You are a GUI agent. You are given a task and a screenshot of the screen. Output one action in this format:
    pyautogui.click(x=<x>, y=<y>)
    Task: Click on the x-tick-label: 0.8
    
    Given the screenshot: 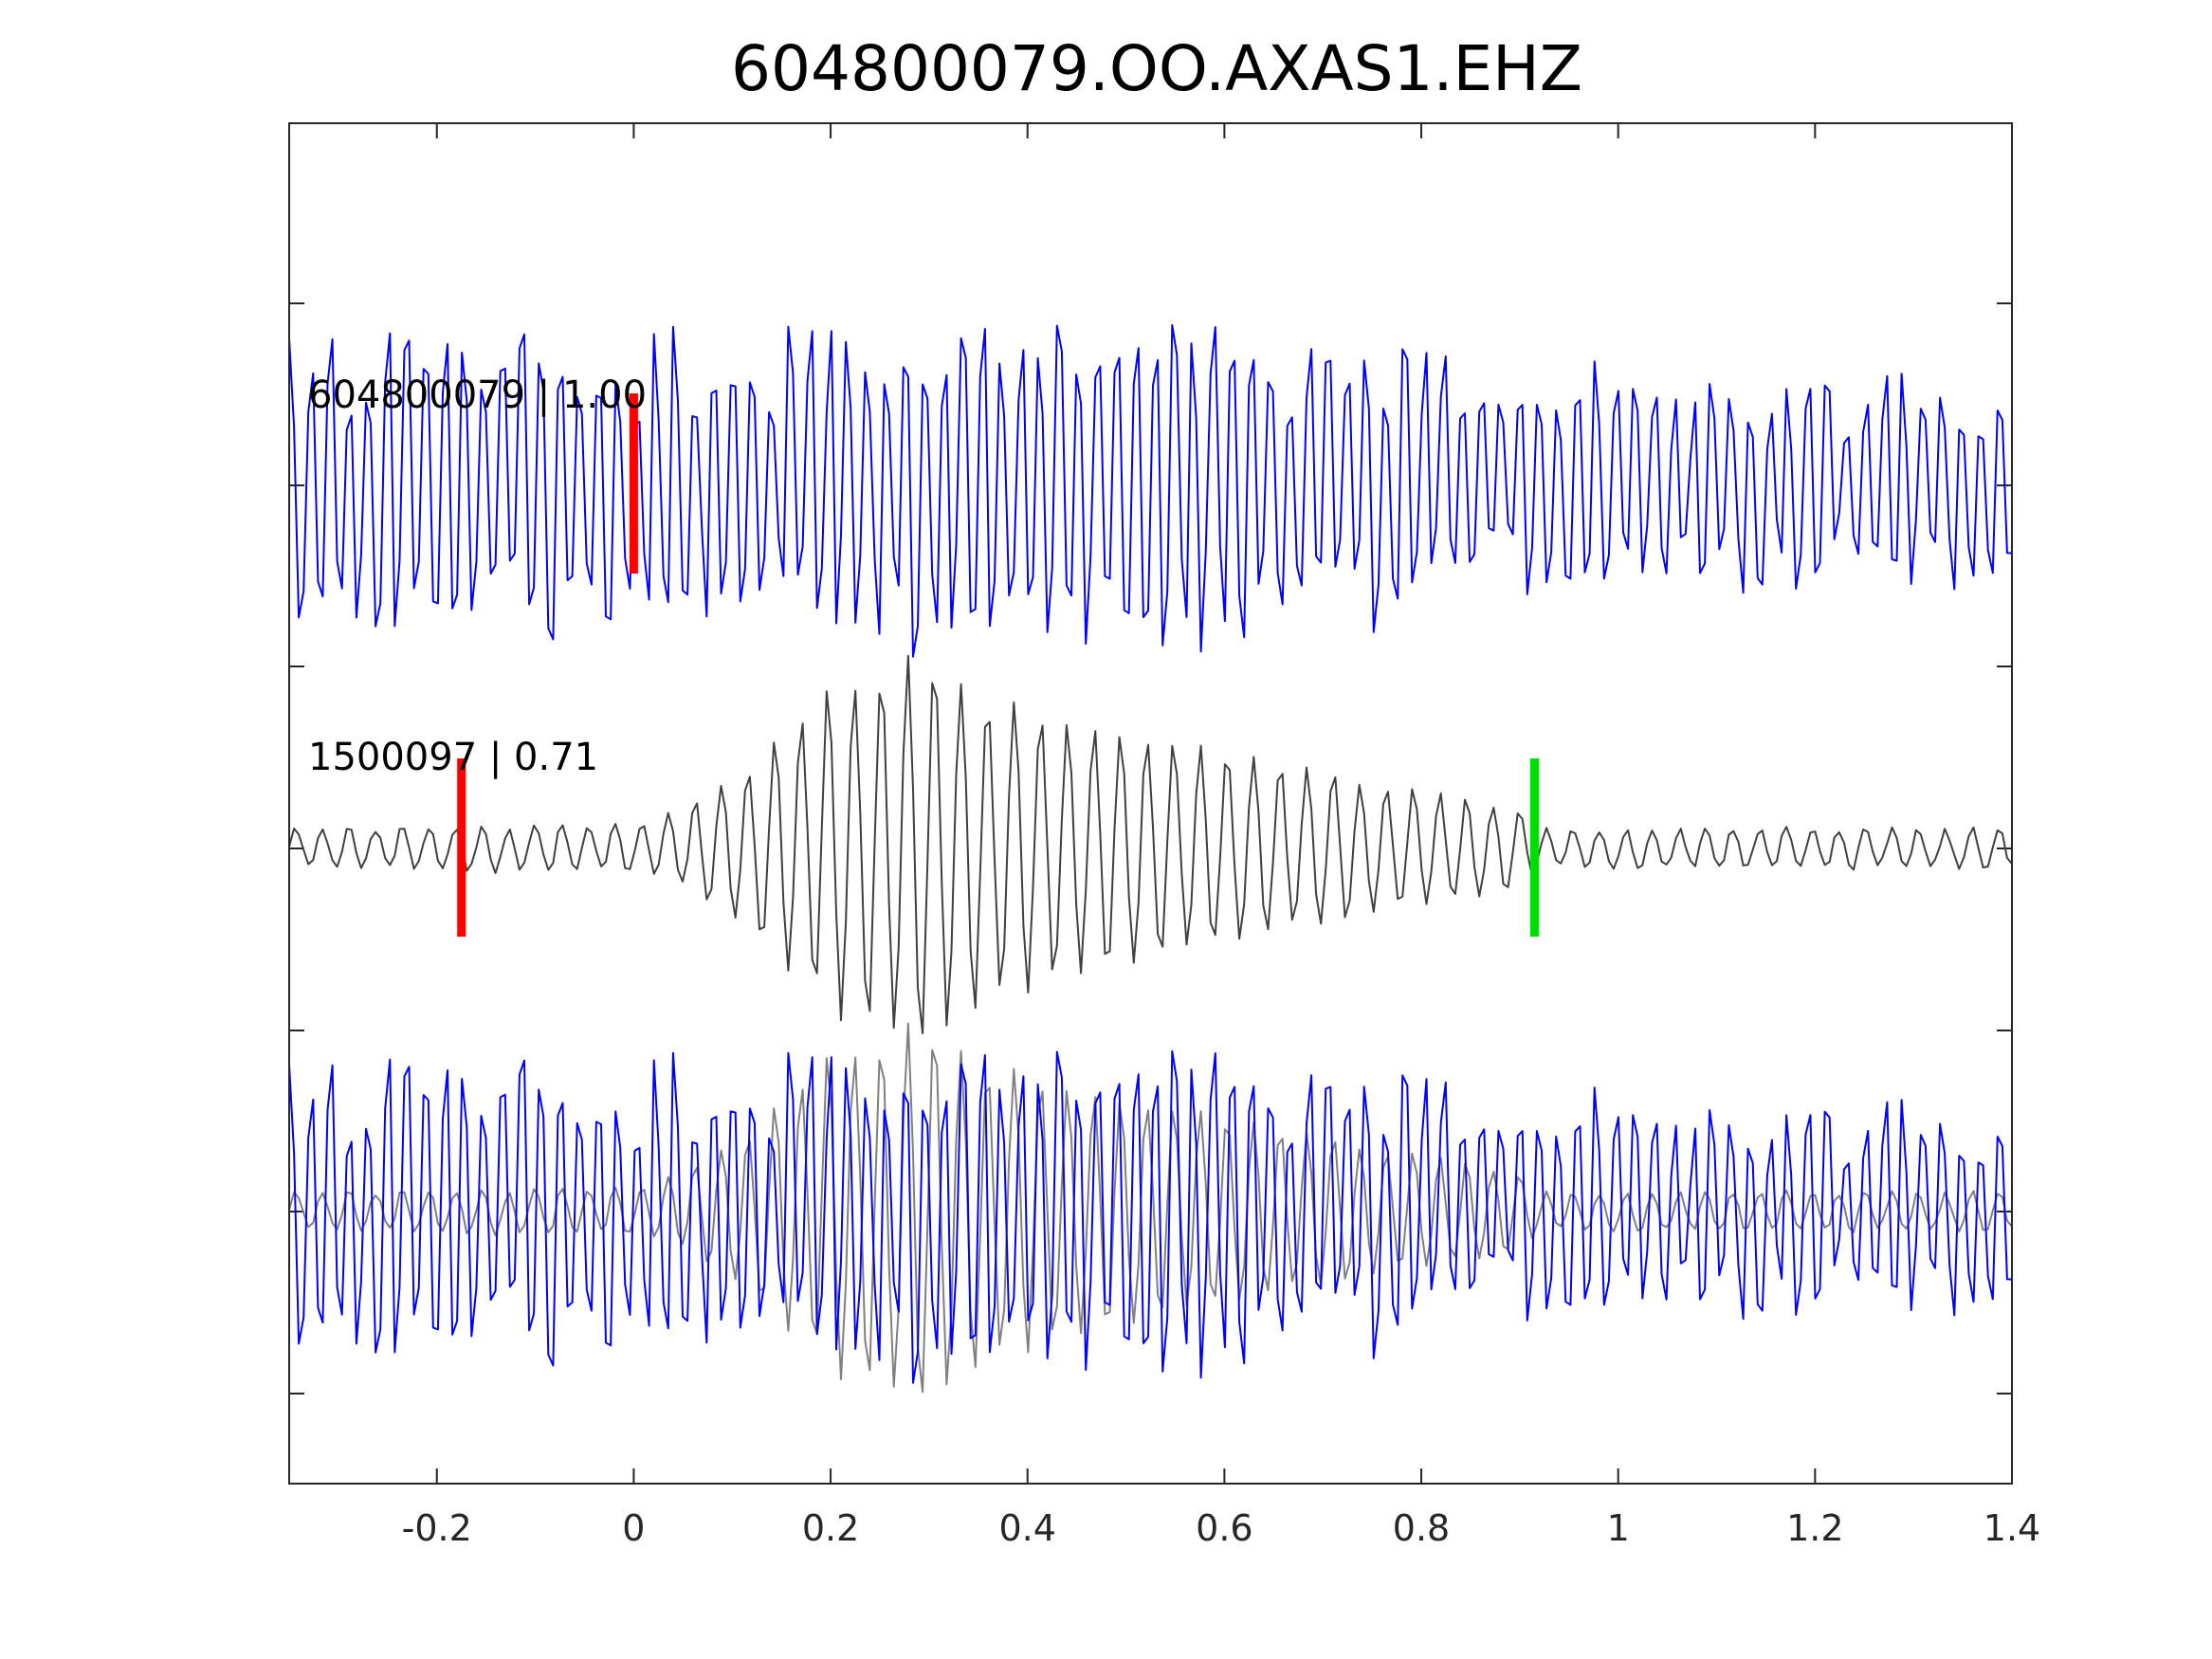 What is the action you would take?
    pyautogui.click(x=1421, y=1528)
    